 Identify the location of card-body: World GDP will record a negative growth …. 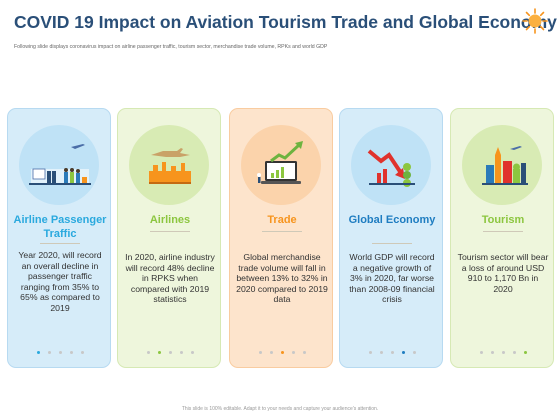
(392, 278).